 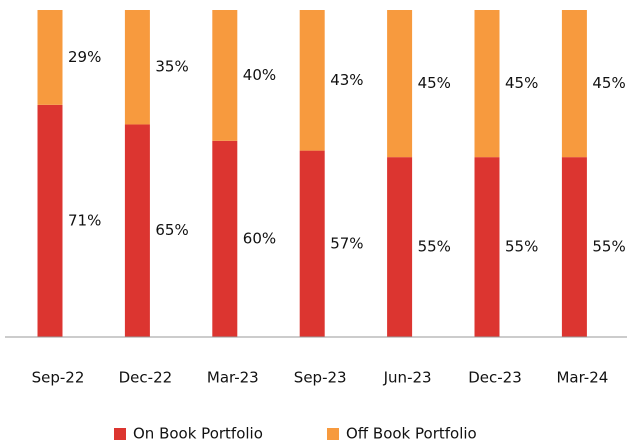 I want to click on x-tick-label: Mar-23, so click(x=233, y=378).